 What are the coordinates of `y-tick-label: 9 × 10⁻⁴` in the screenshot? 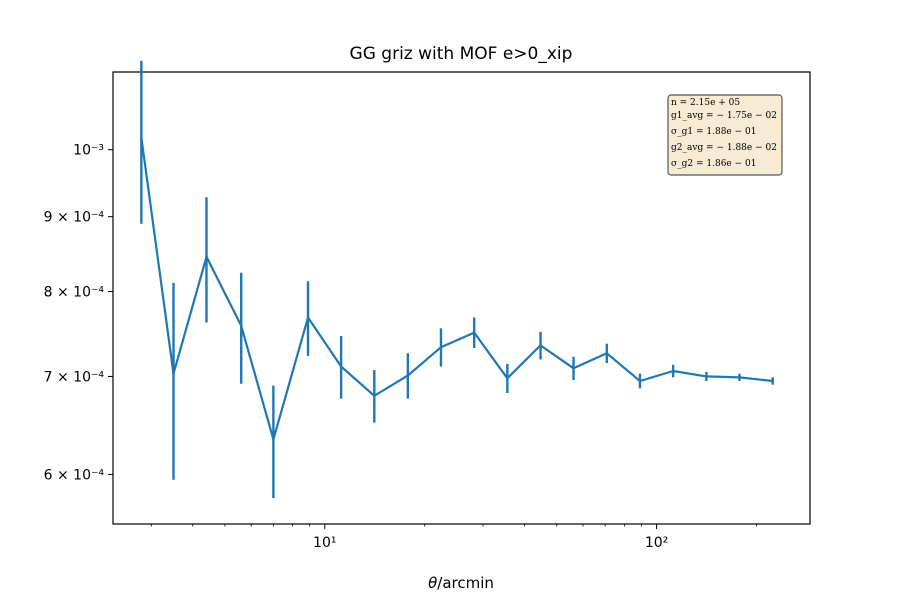 It's located at (74, 218).